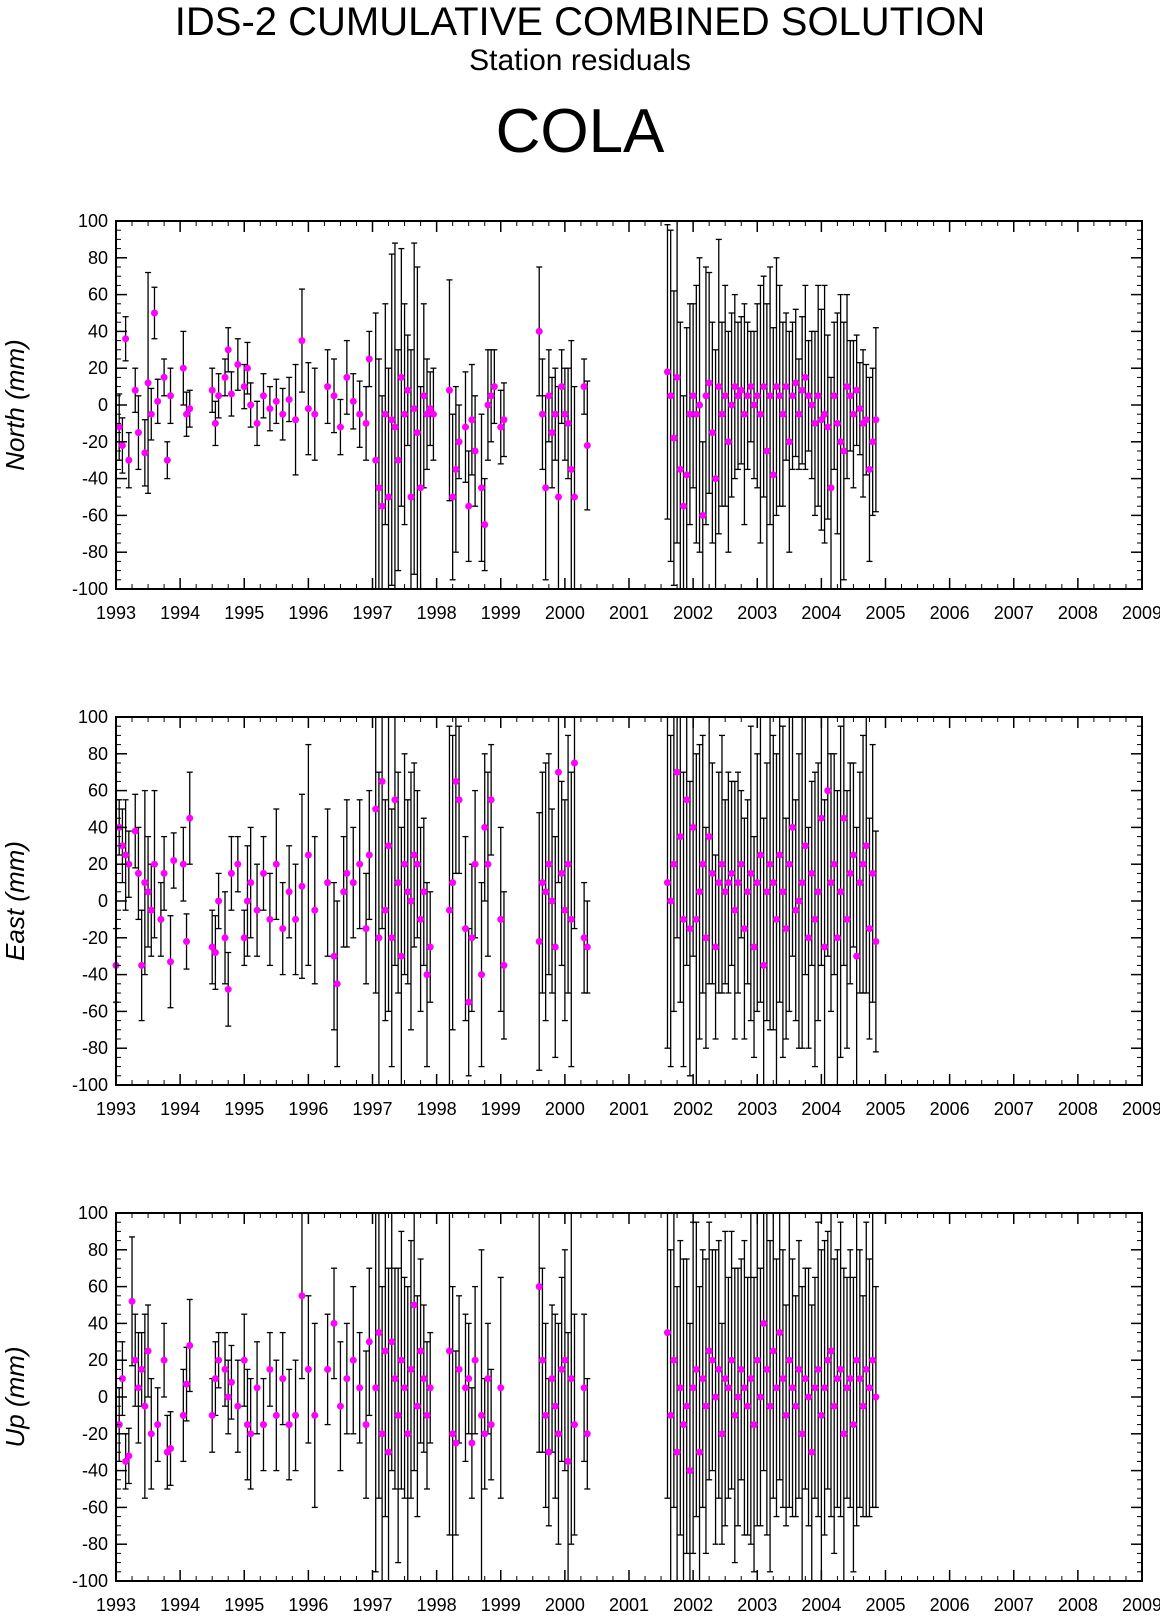  Describe the element at coordinates (1014, 613) in the screenshot. I see `x-tick-label: 2007` at that location.